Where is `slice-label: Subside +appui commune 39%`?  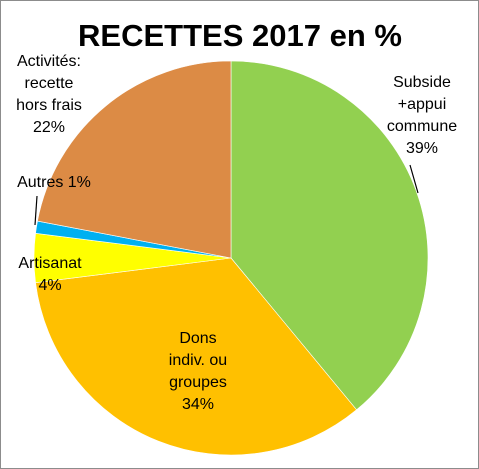 slice-label: Subside +appui commune 39% is located at coordinates (422, 115).